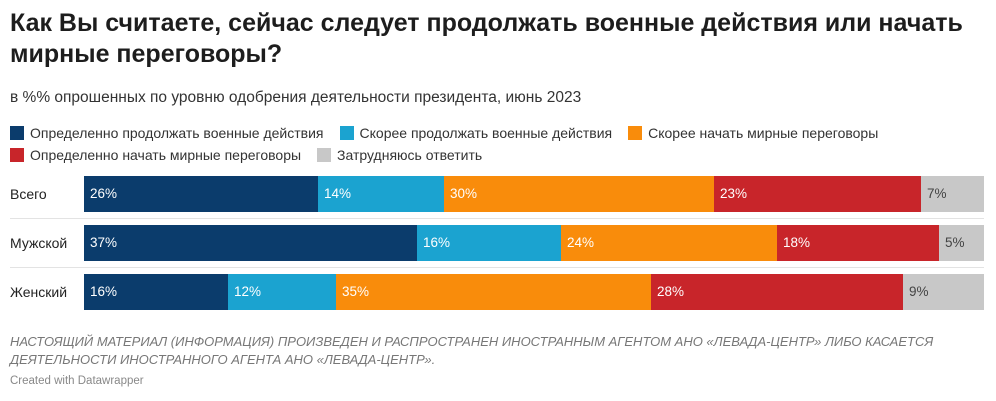 Image resolution: width=996 pixels, height=401 pixels. What do you see at coordinates (464, 193) in the screenshot?
I see `data-label: 30%` at bounding box center [464, 193].